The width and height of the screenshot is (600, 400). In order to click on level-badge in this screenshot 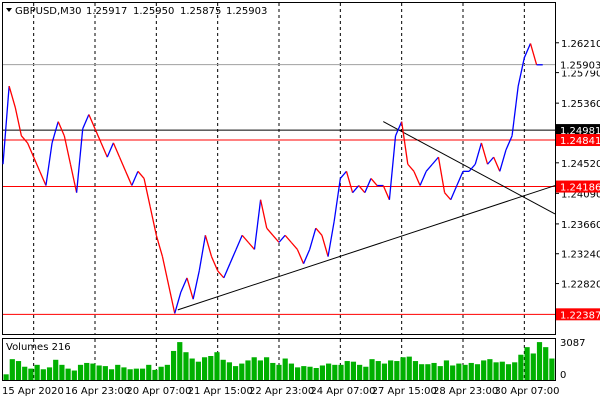, I will do `click(578, 186)`.